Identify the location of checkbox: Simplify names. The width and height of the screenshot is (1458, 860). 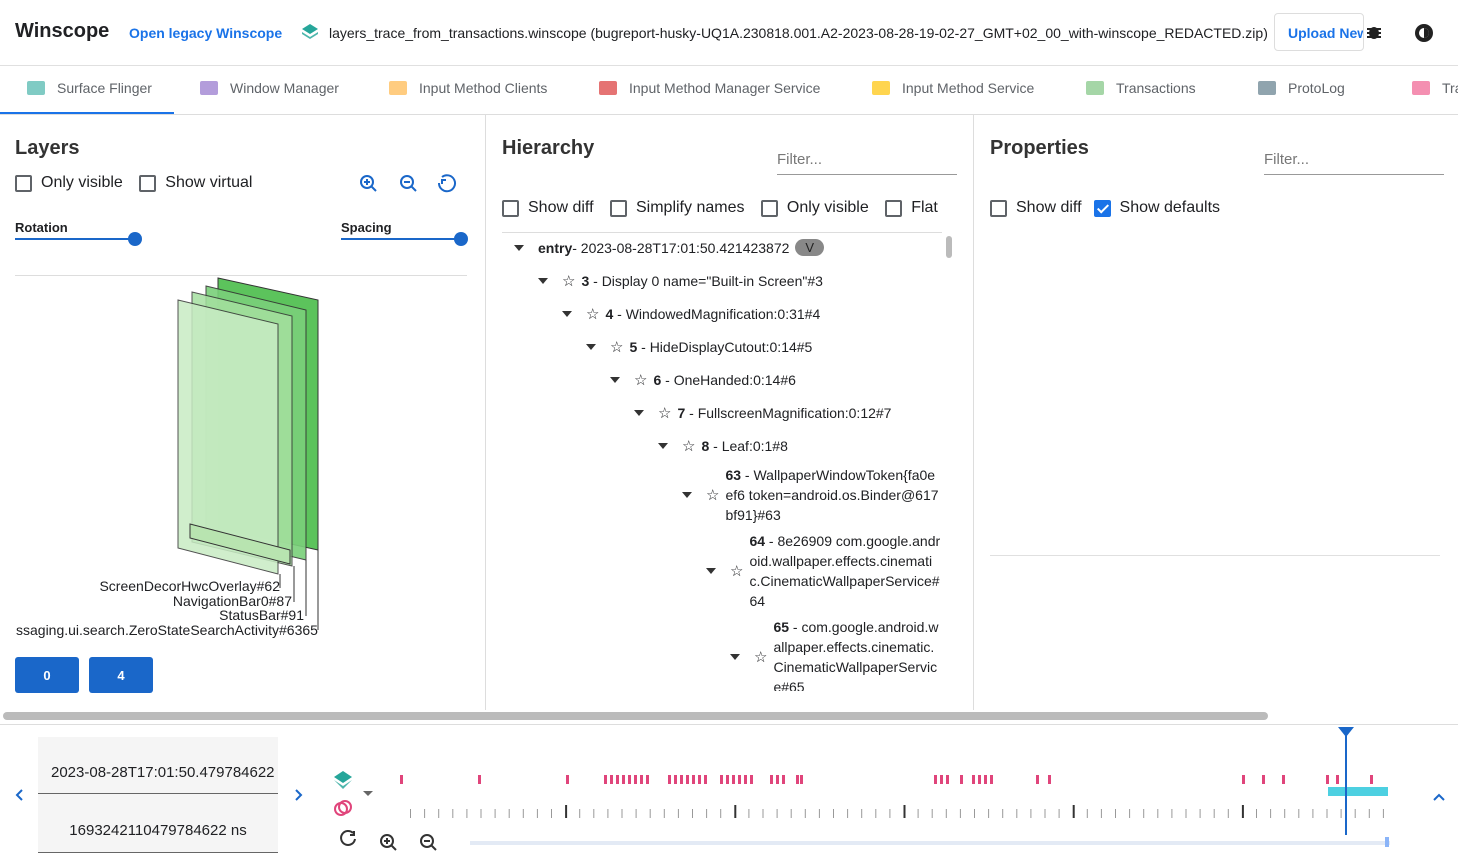
(676, 208).